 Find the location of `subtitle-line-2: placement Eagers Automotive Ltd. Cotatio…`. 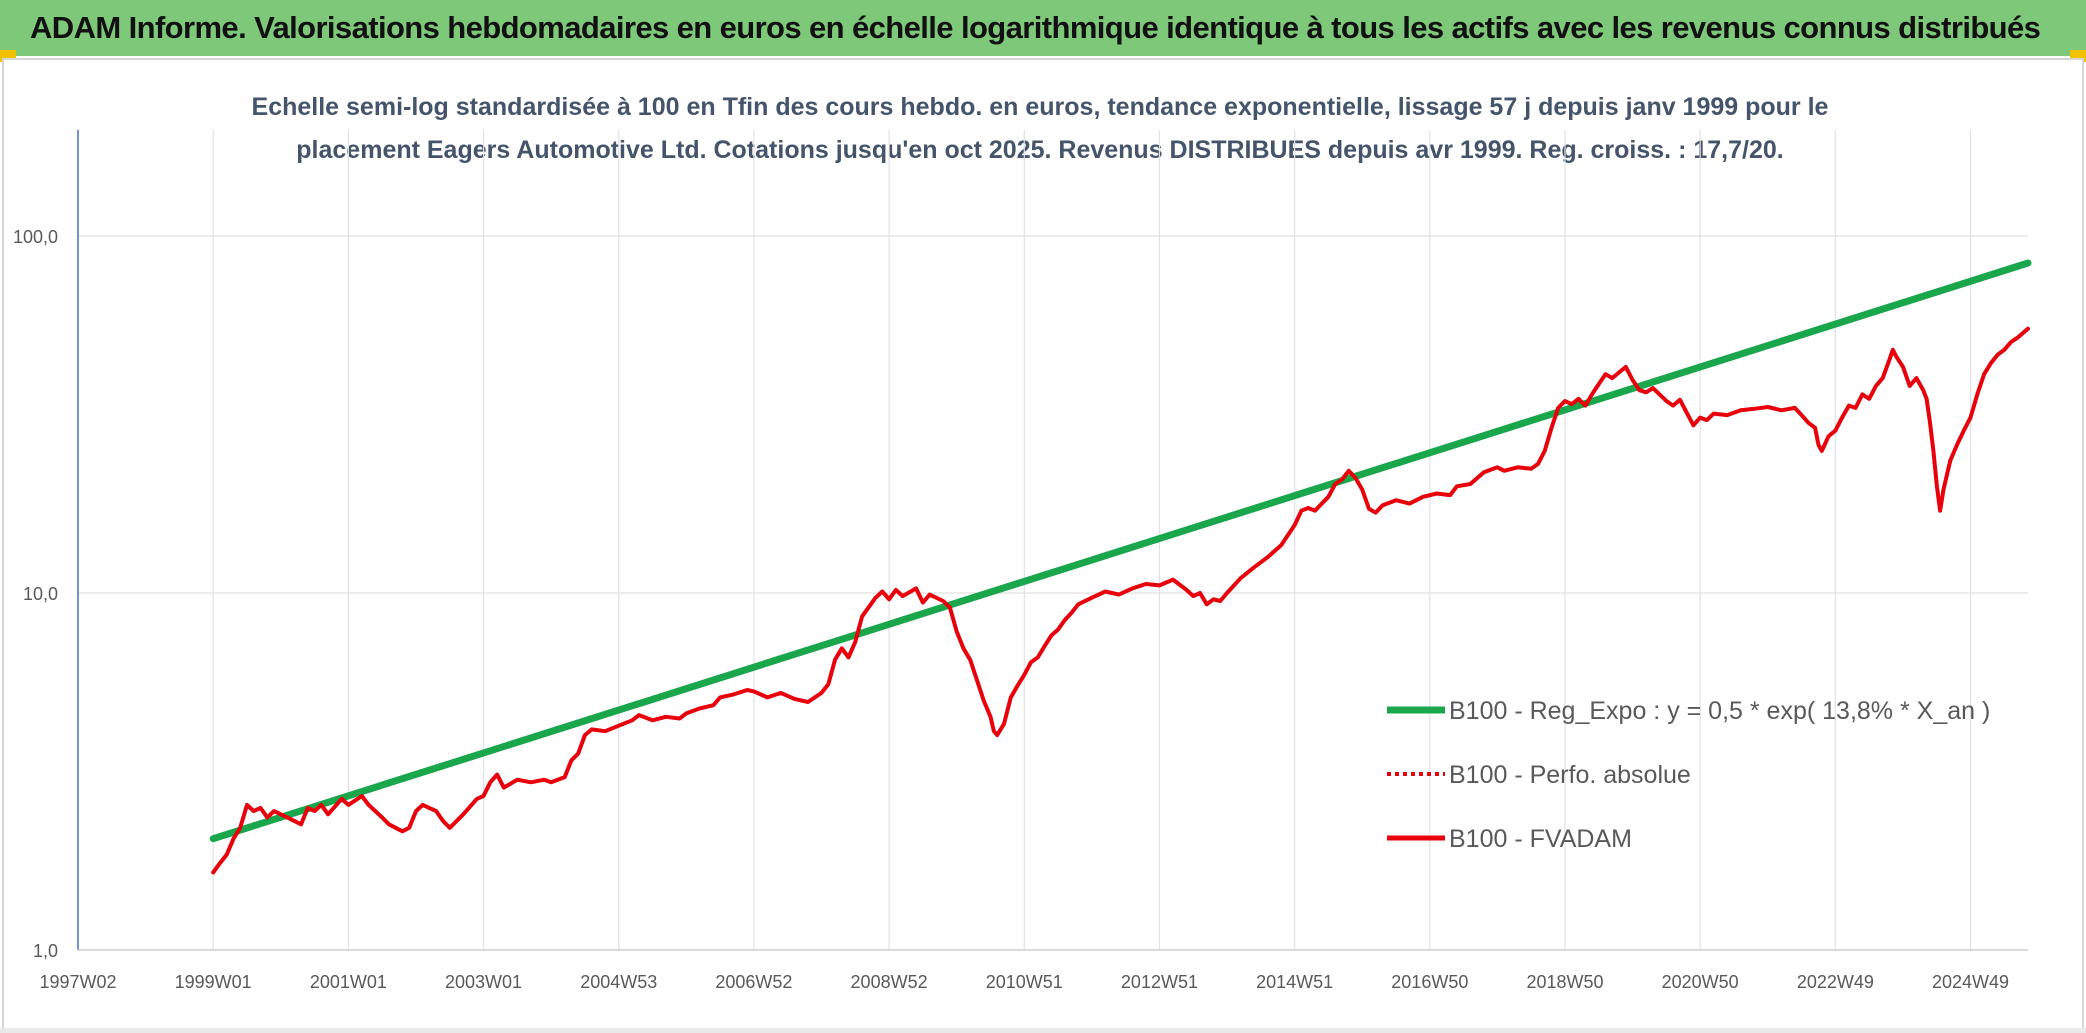

subtitle-line-2: placement Eagers Automotive Ltd. Cotatio… is located at coordinates (1039, 150).